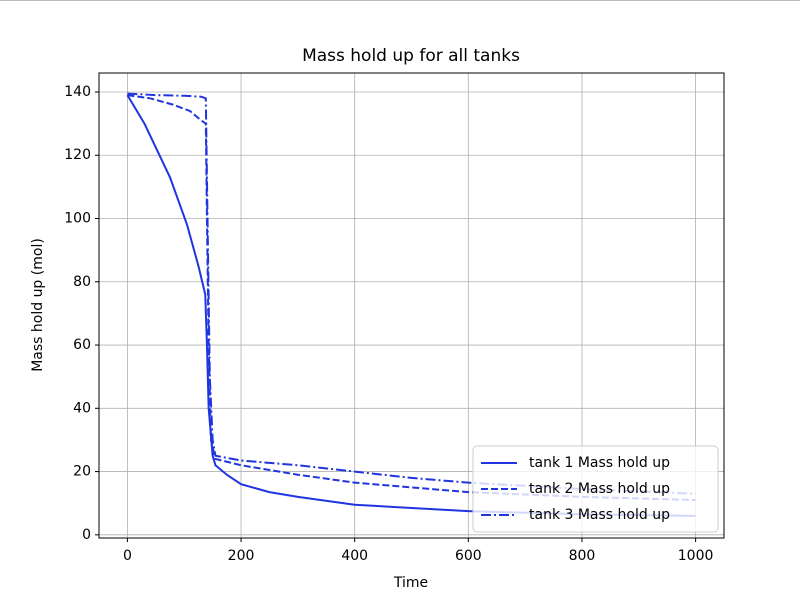 This screenshot has height=605, width=800. Describe the element at coordinates (696, 556) in the screenshot. I see `x-tick-label: 1000` at that location.